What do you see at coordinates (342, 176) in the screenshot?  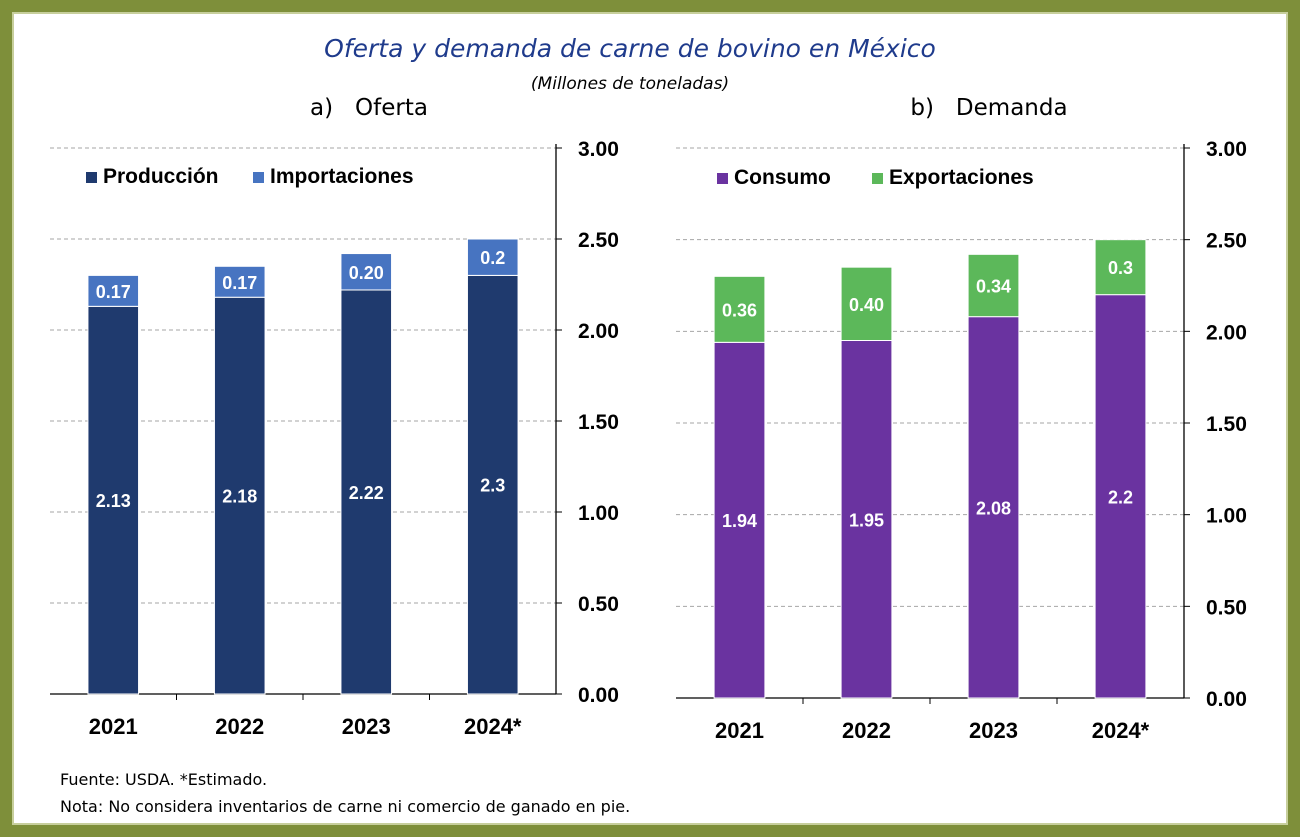 I see `legend-label-oferta: Importaciones` at bounding box center [342, 176].